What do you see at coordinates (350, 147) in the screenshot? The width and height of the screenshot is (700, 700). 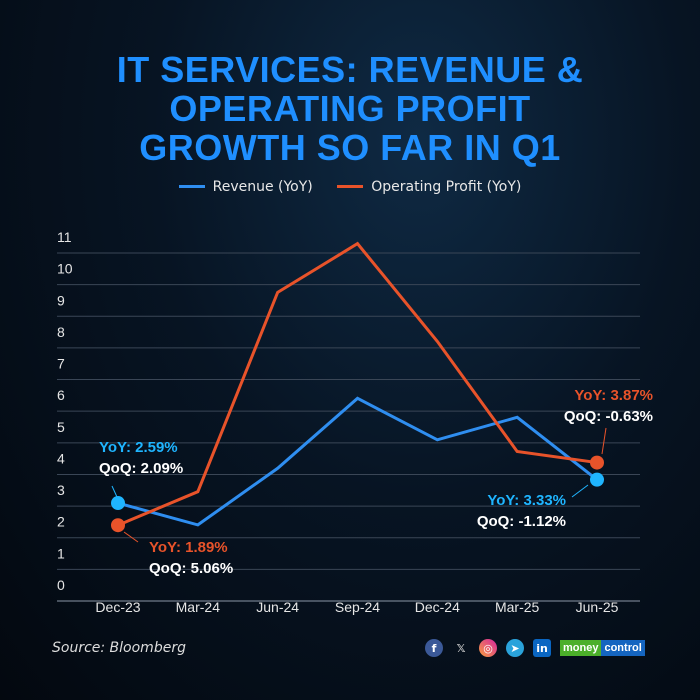 I see `title-line: GROWTH SO FAR IN Q1` at bounding box center [350, 147].